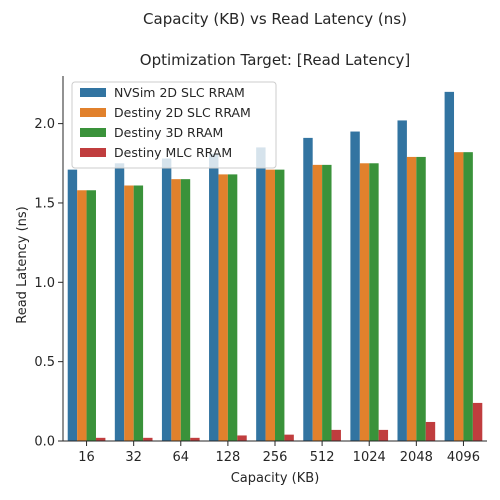  Describe the element at coordinates (22, 264) in the screenshot. I see `y-axis-title: Read Latency (ns)` at that location.